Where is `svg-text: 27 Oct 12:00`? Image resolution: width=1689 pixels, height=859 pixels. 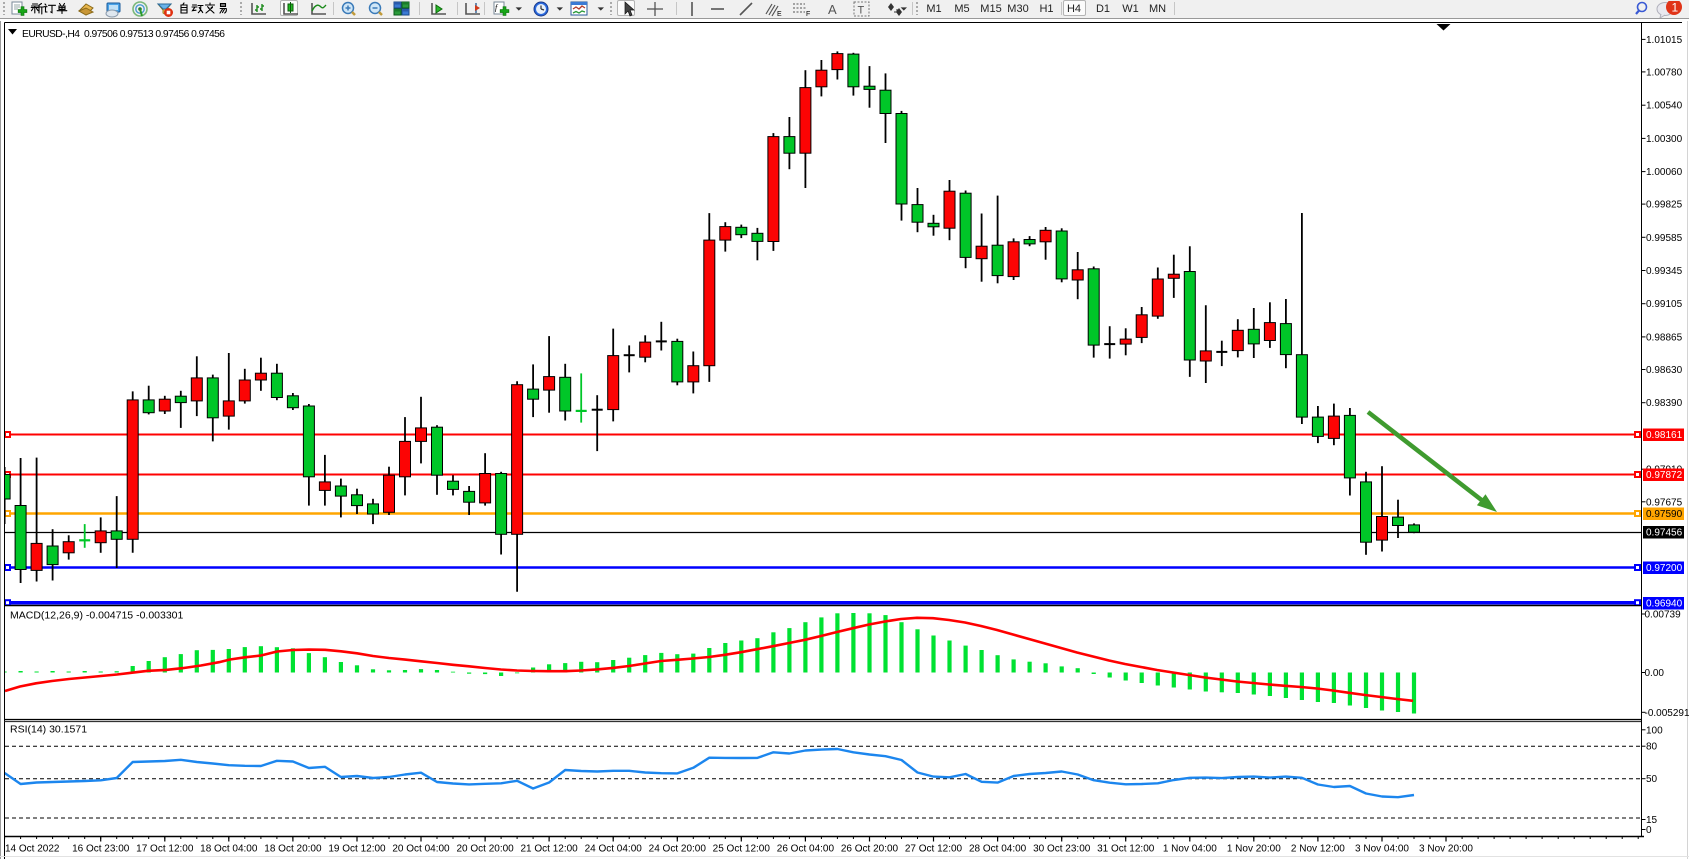 svg-text: 27 Oct 12:00 is located at coordinates (934, 849).